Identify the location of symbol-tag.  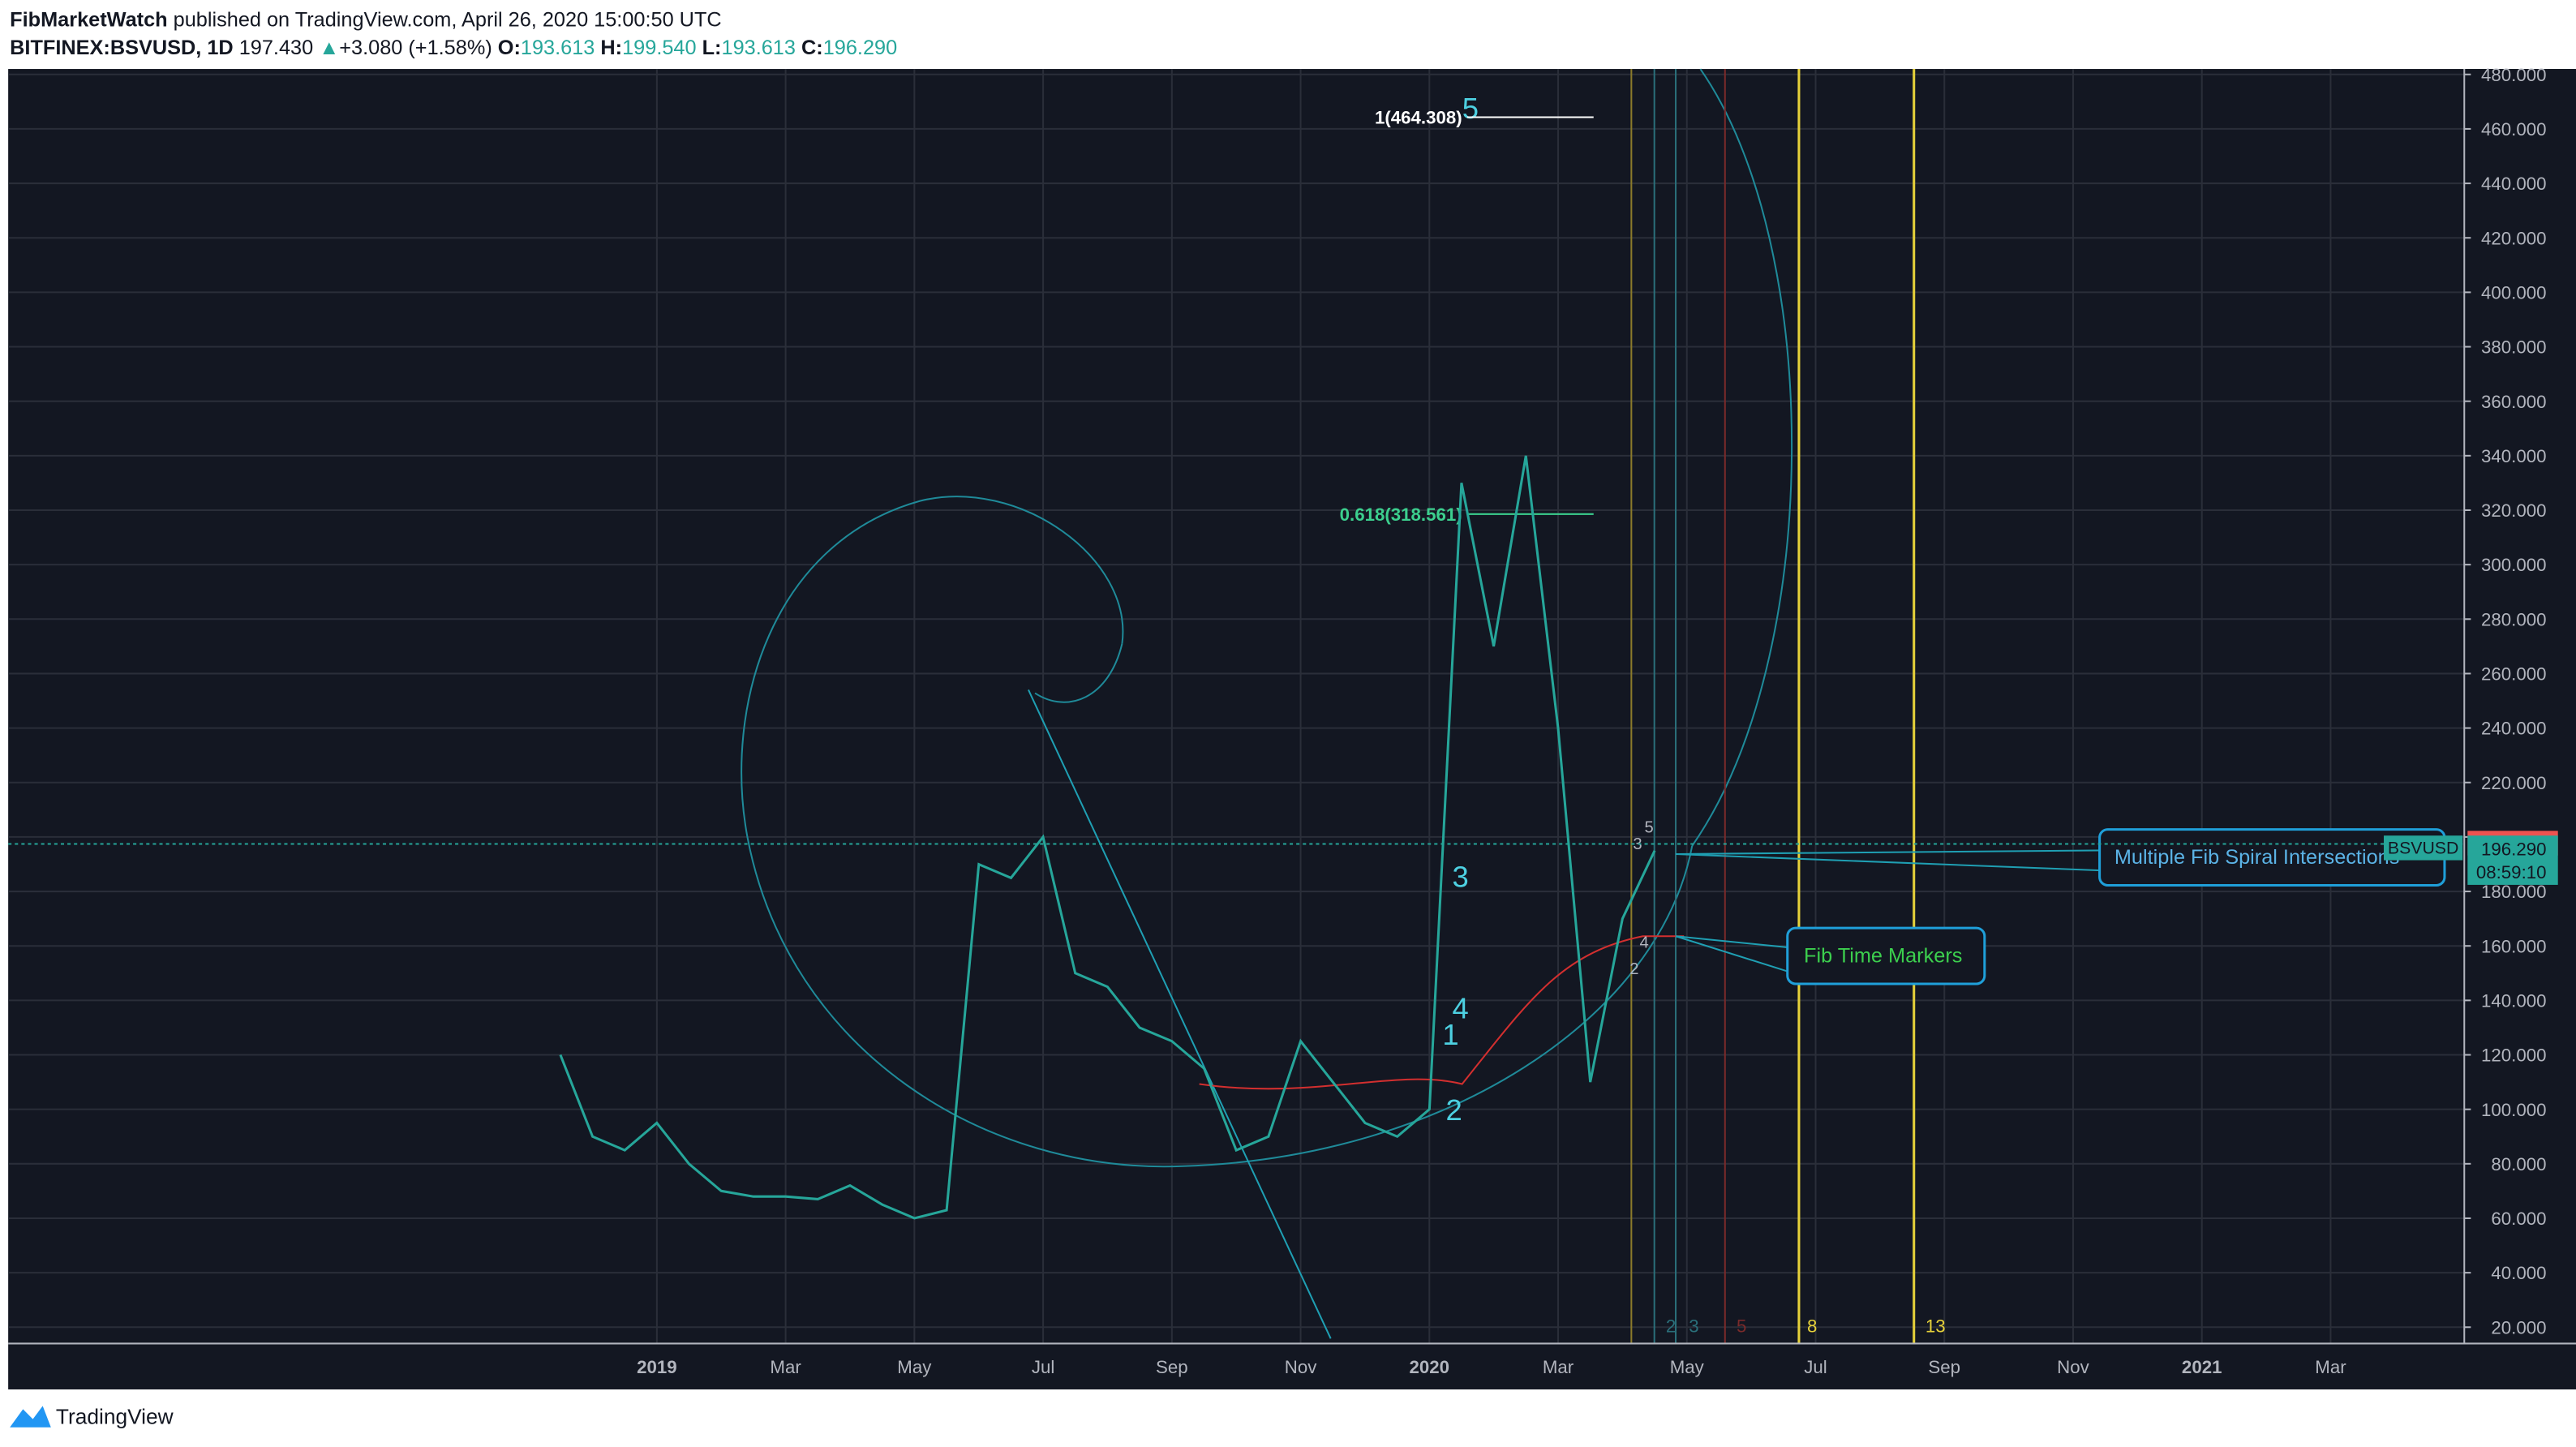
(2423, 848).